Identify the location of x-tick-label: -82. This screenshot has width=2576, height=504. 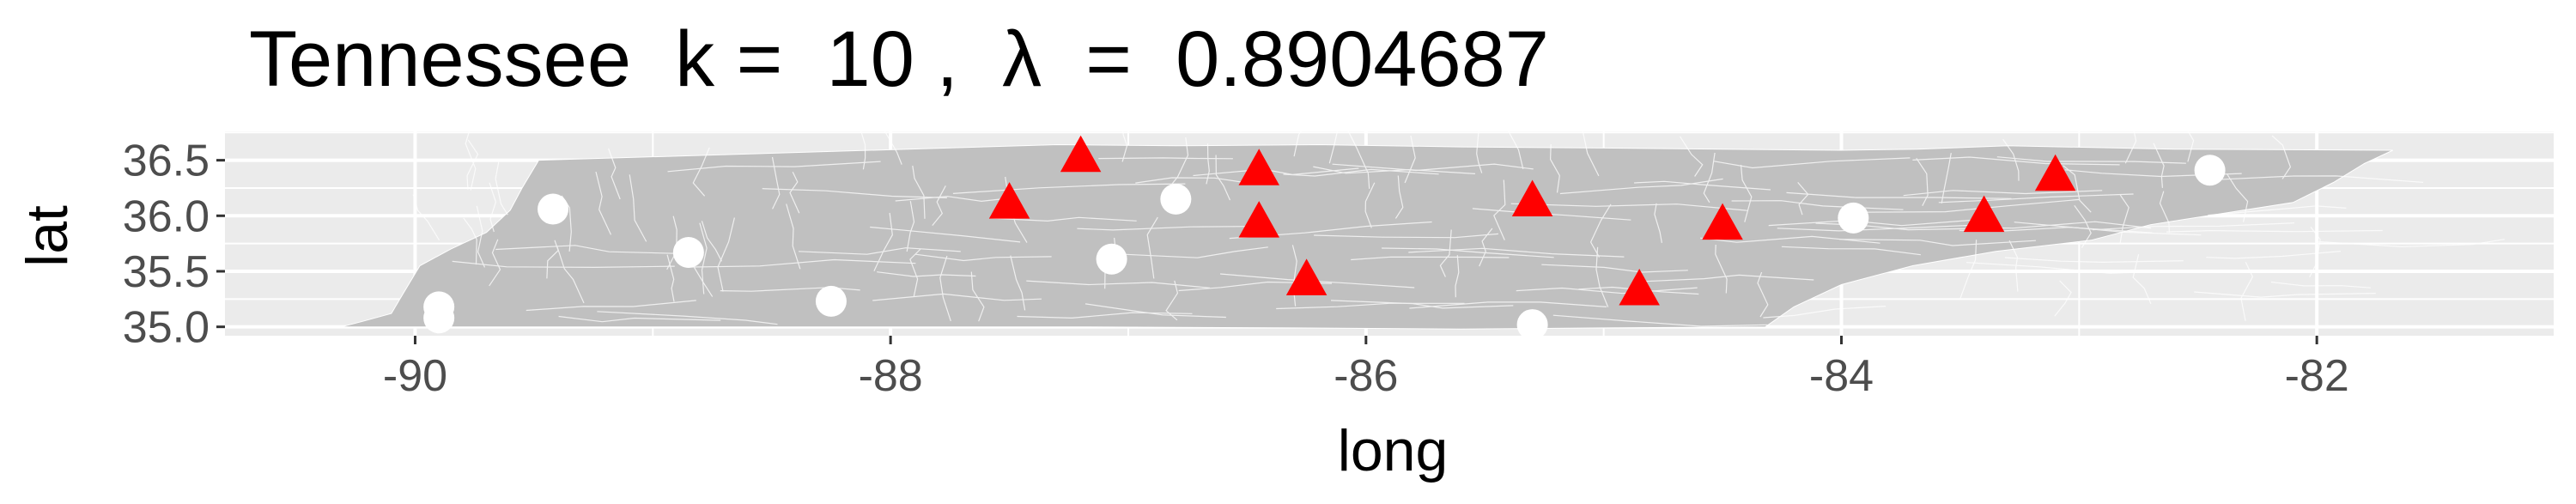
(2317, 376).